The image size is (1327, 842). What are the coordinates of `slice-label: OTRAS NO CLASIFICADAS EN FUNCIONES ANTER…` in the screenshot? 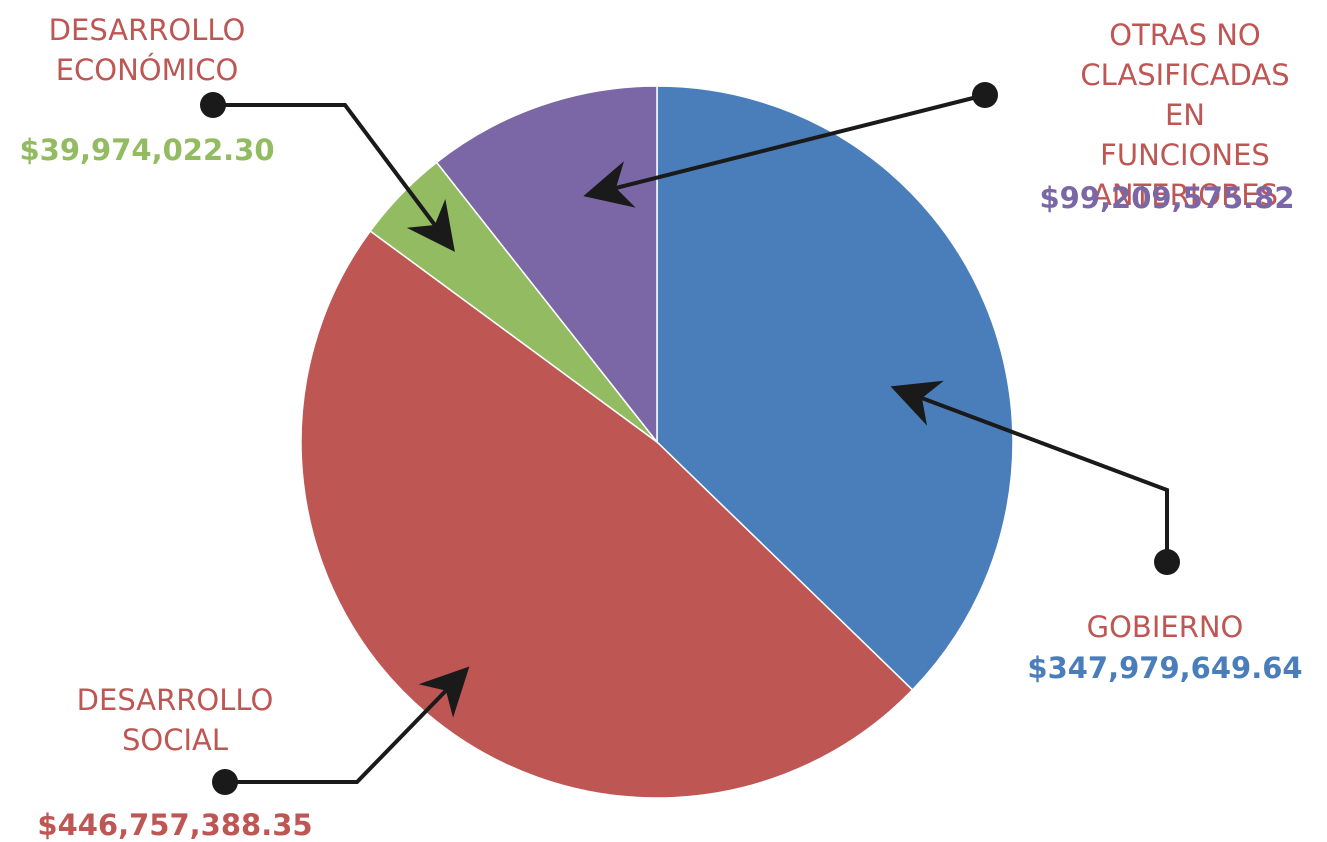 It's located at (1185, 115).